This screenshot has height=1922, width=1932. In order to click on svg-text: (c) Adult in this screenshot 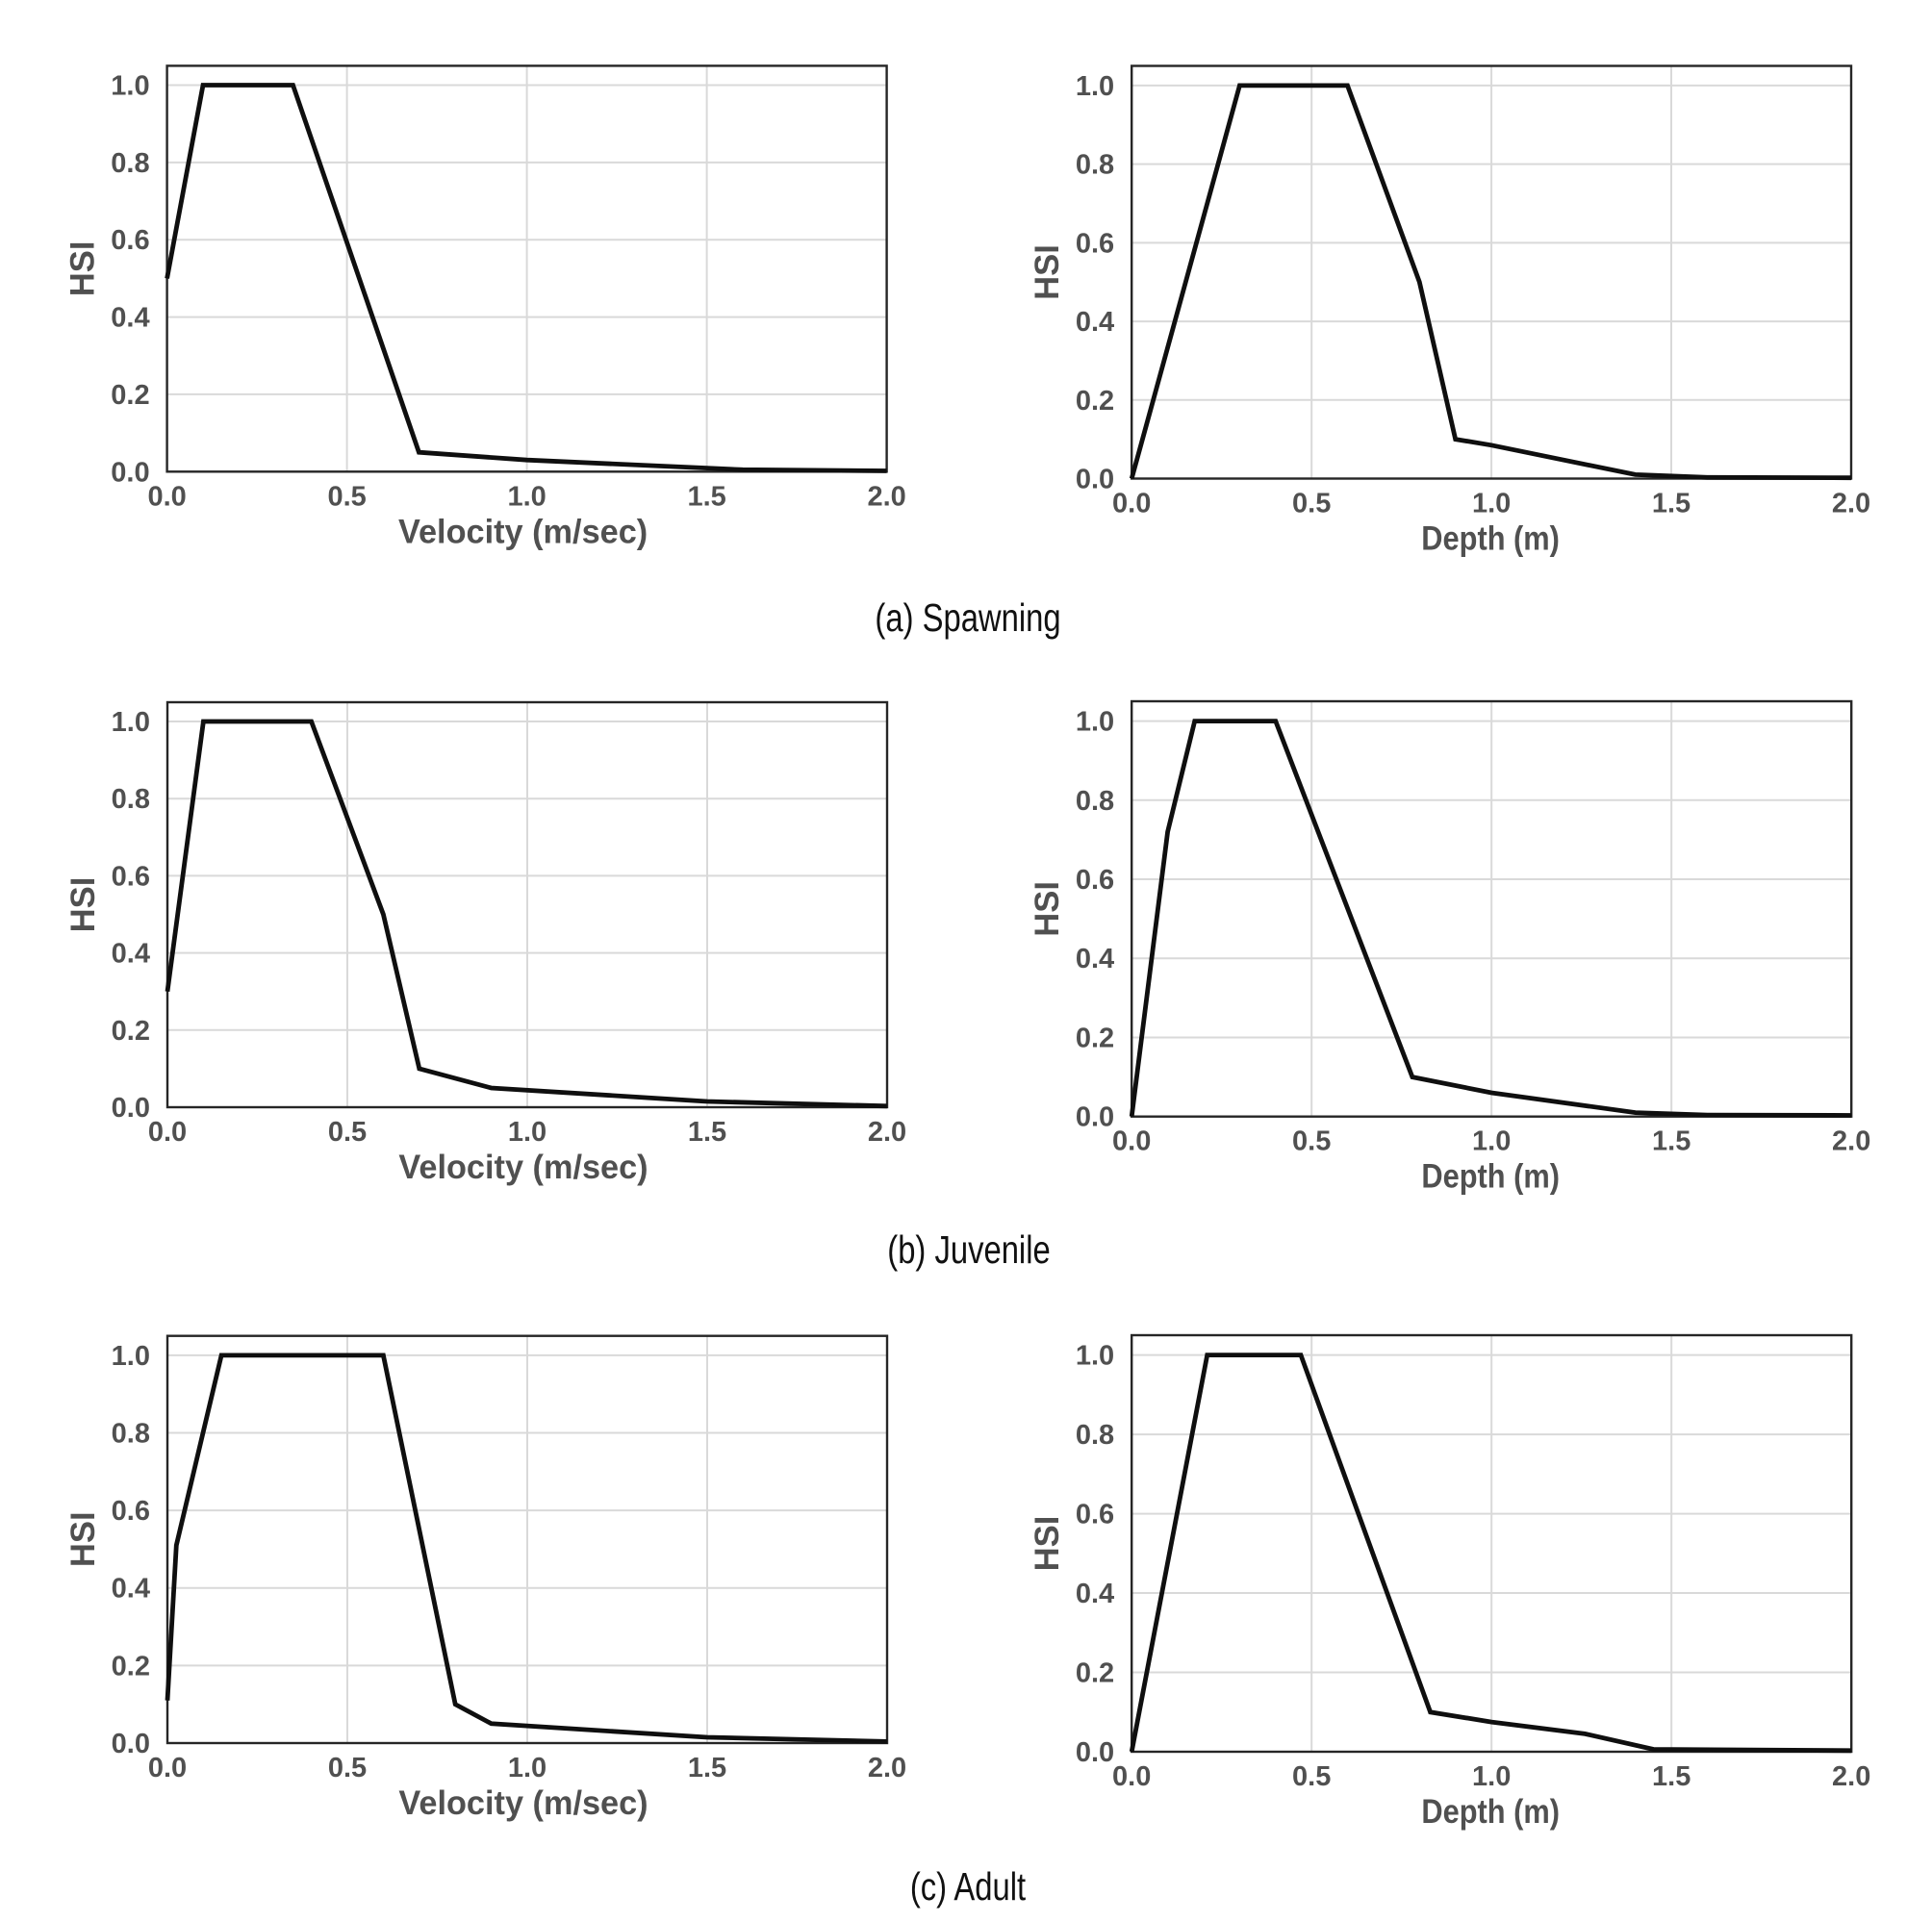, I will do `click(968, 1885)`.